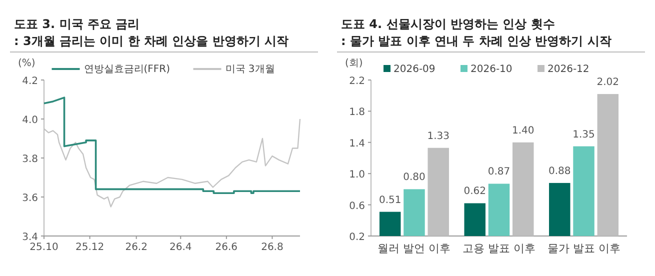 The image size is (655, 276). I want to click on y-tick-label: 1.8, so click(357, 112).